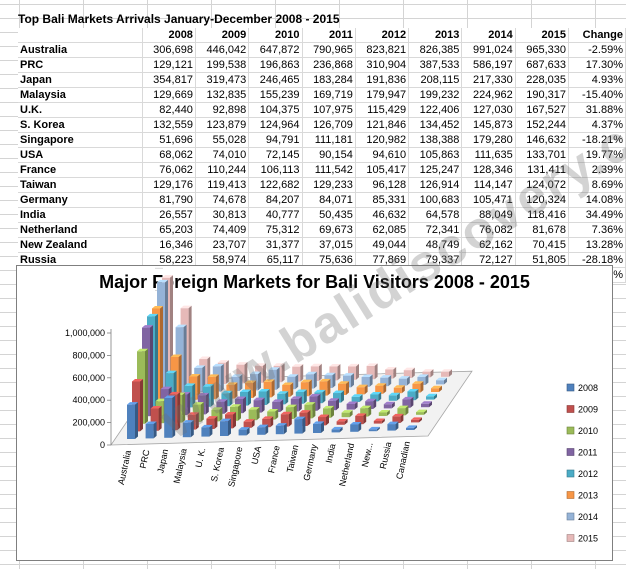 The width and height of the screenshot is (626, 569). Describe the element at coordinates (382, 170) in the screenshot. I see `value-cell: 105,417` at that location.